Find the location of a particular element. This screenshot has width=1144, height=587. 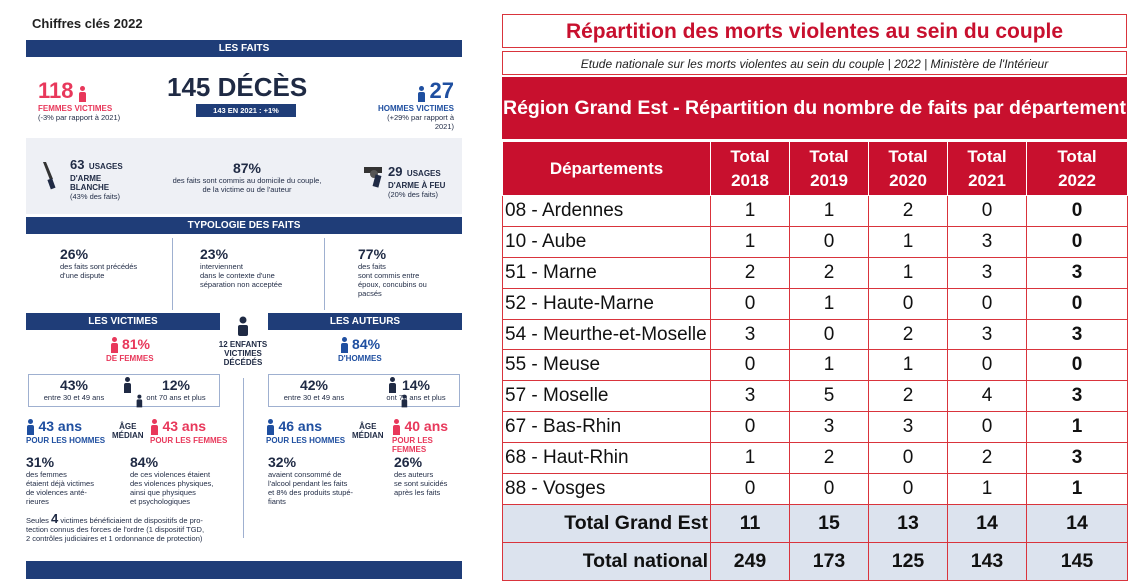

total-cell: 173 is located at coordinates (829, 561).